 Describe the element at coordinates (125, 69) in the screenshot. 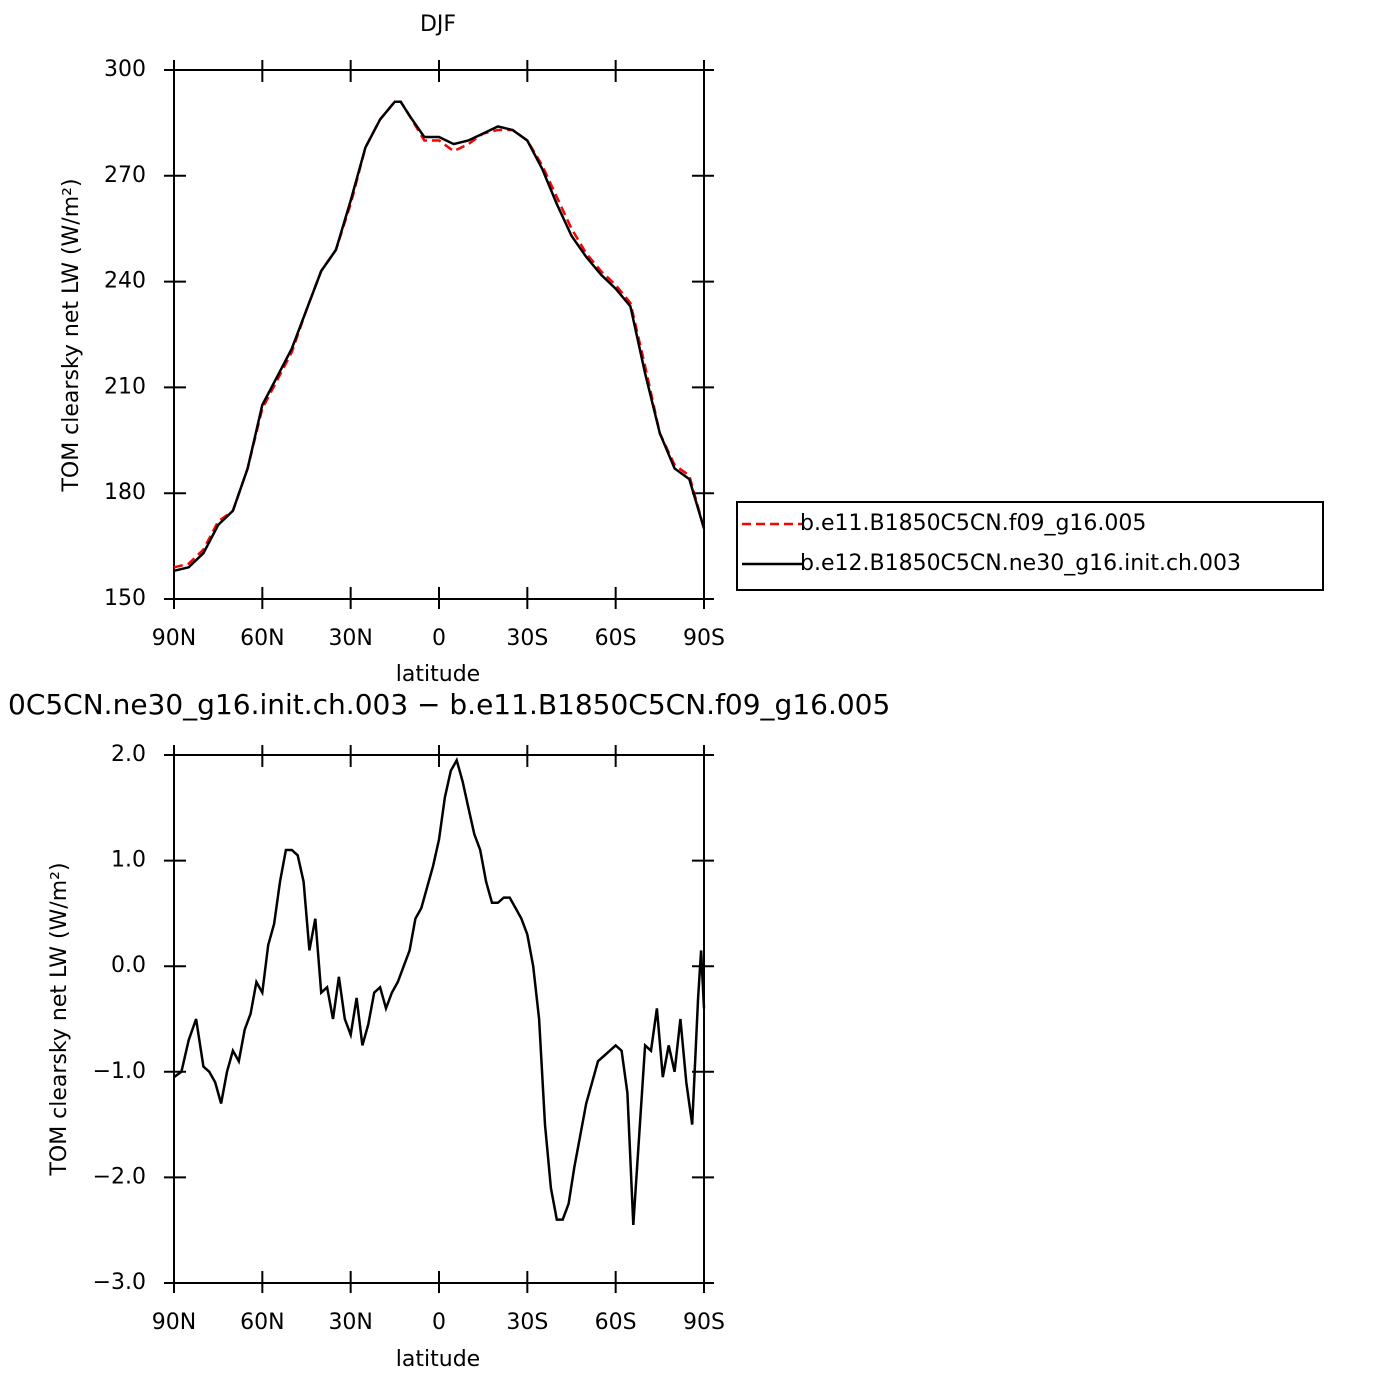

I see `y-tick-label: 300` at that location.